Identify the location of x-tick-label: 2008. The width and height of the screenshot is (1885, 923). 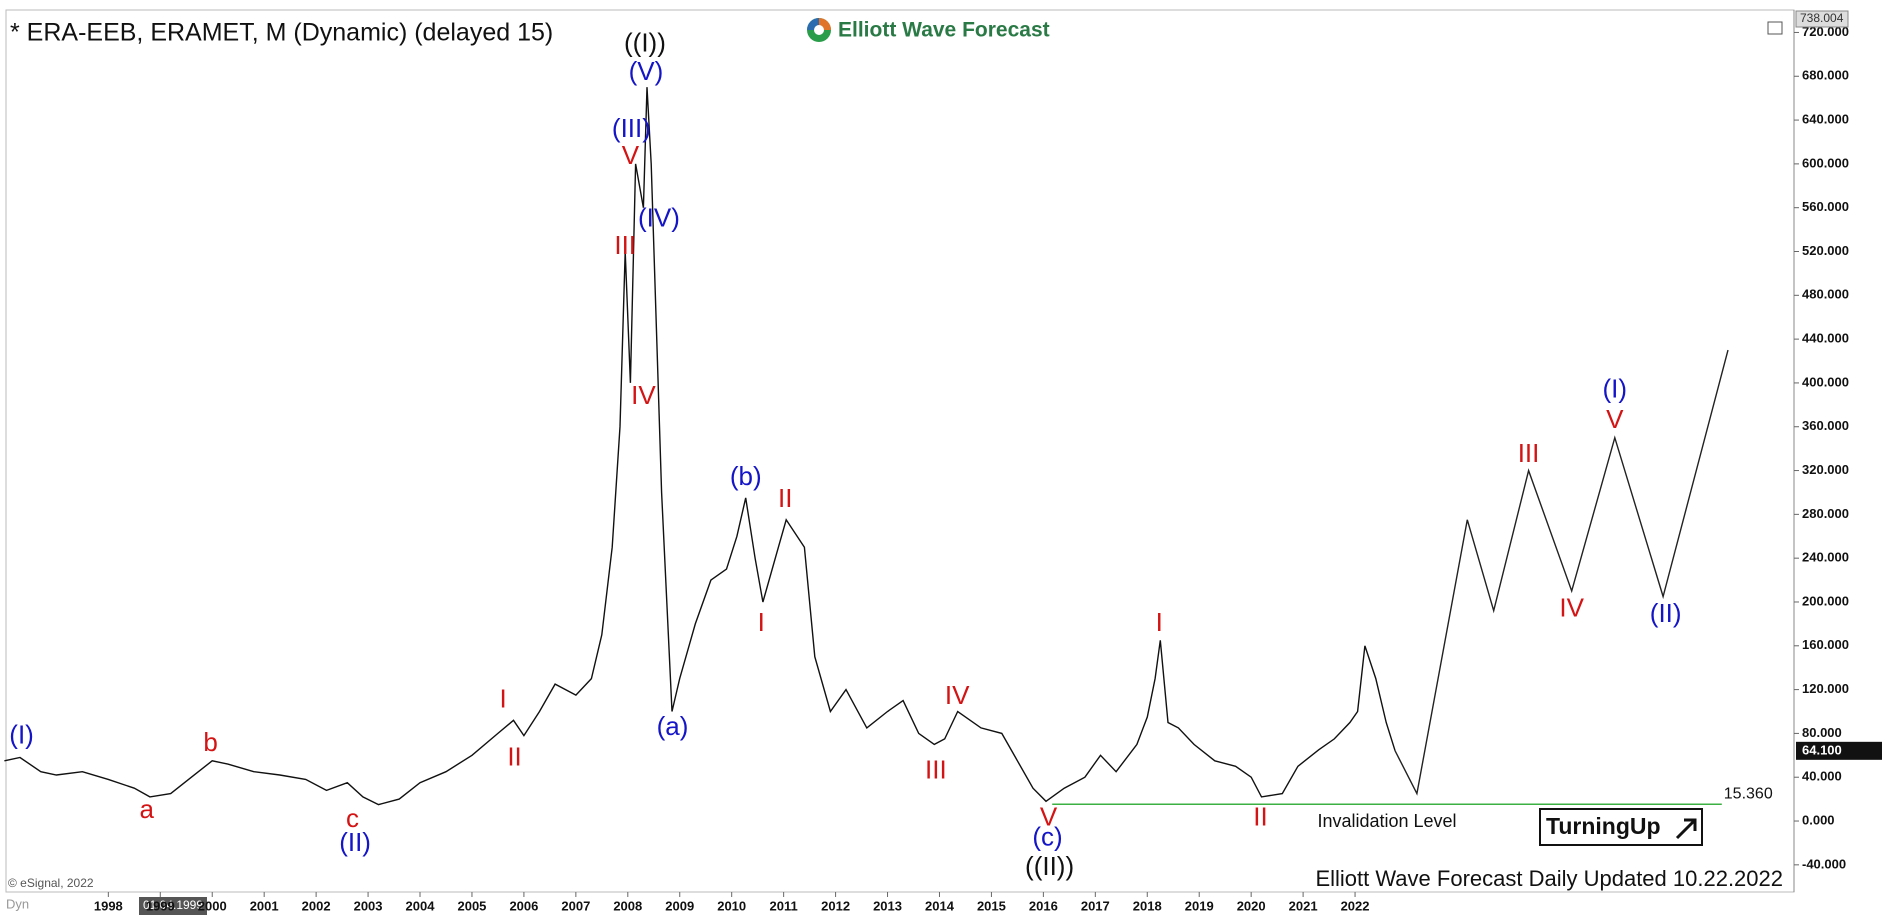
(627, 905).